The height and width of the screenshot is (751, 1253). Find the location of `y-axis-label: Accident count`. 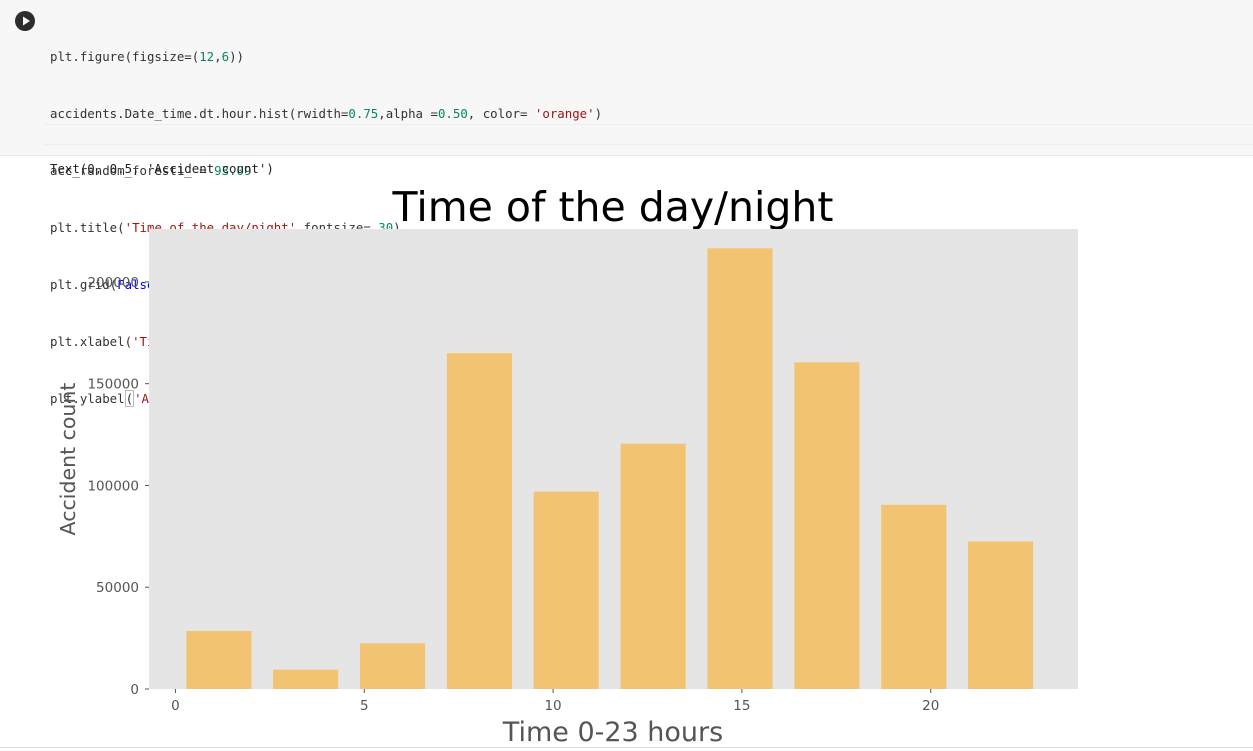

y-axis-label: Accident count is located at coordinates (68, 459).